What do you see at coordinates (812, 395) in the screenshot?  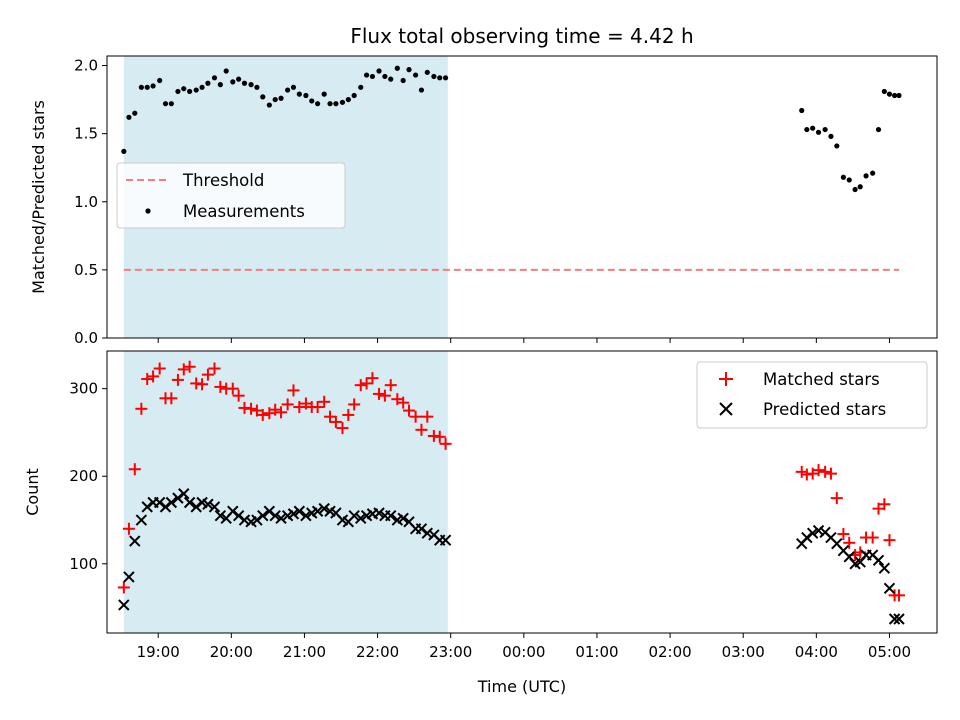 I see `bottom-legend: Matched stars Predicted stars` at bounding box center [812, 395].